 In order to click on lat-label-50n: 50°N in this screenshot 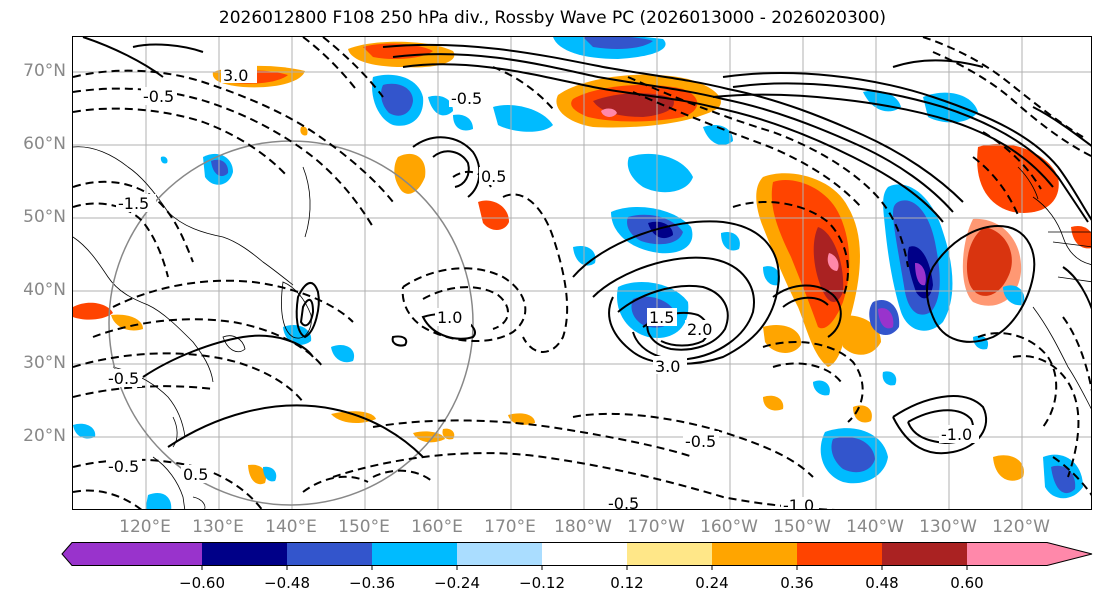, I will do `click(44, 217)`.